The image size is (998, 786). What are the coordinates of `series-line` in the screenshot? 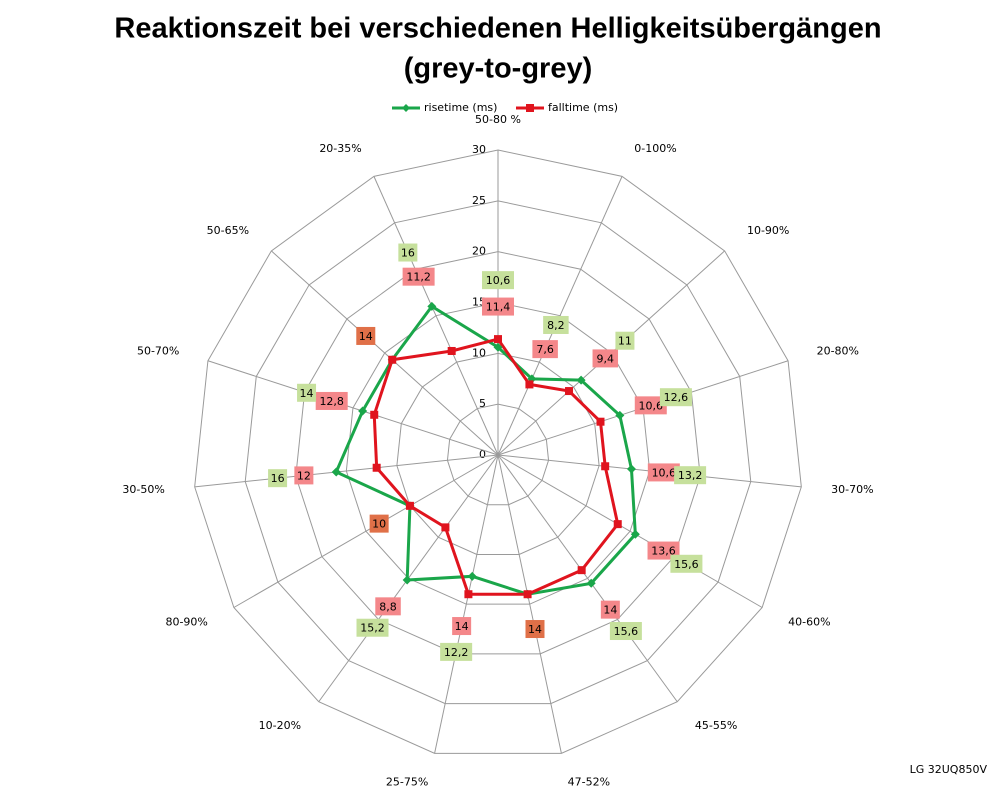 It's located at (496, 466).